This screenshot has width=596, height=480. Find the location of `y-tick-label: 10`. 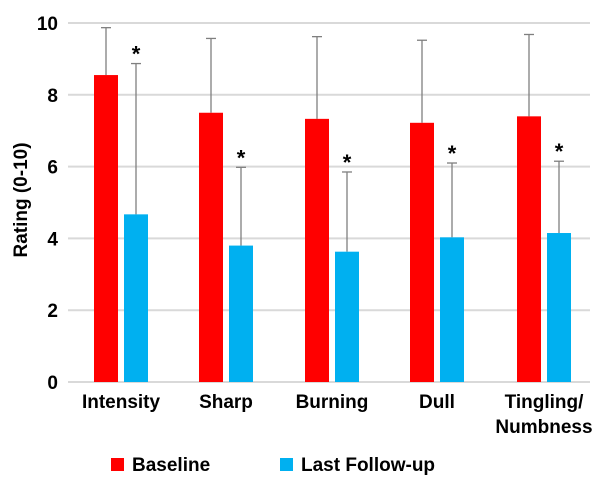

y-tick-label: 10 is located at coordinates (47, 24).